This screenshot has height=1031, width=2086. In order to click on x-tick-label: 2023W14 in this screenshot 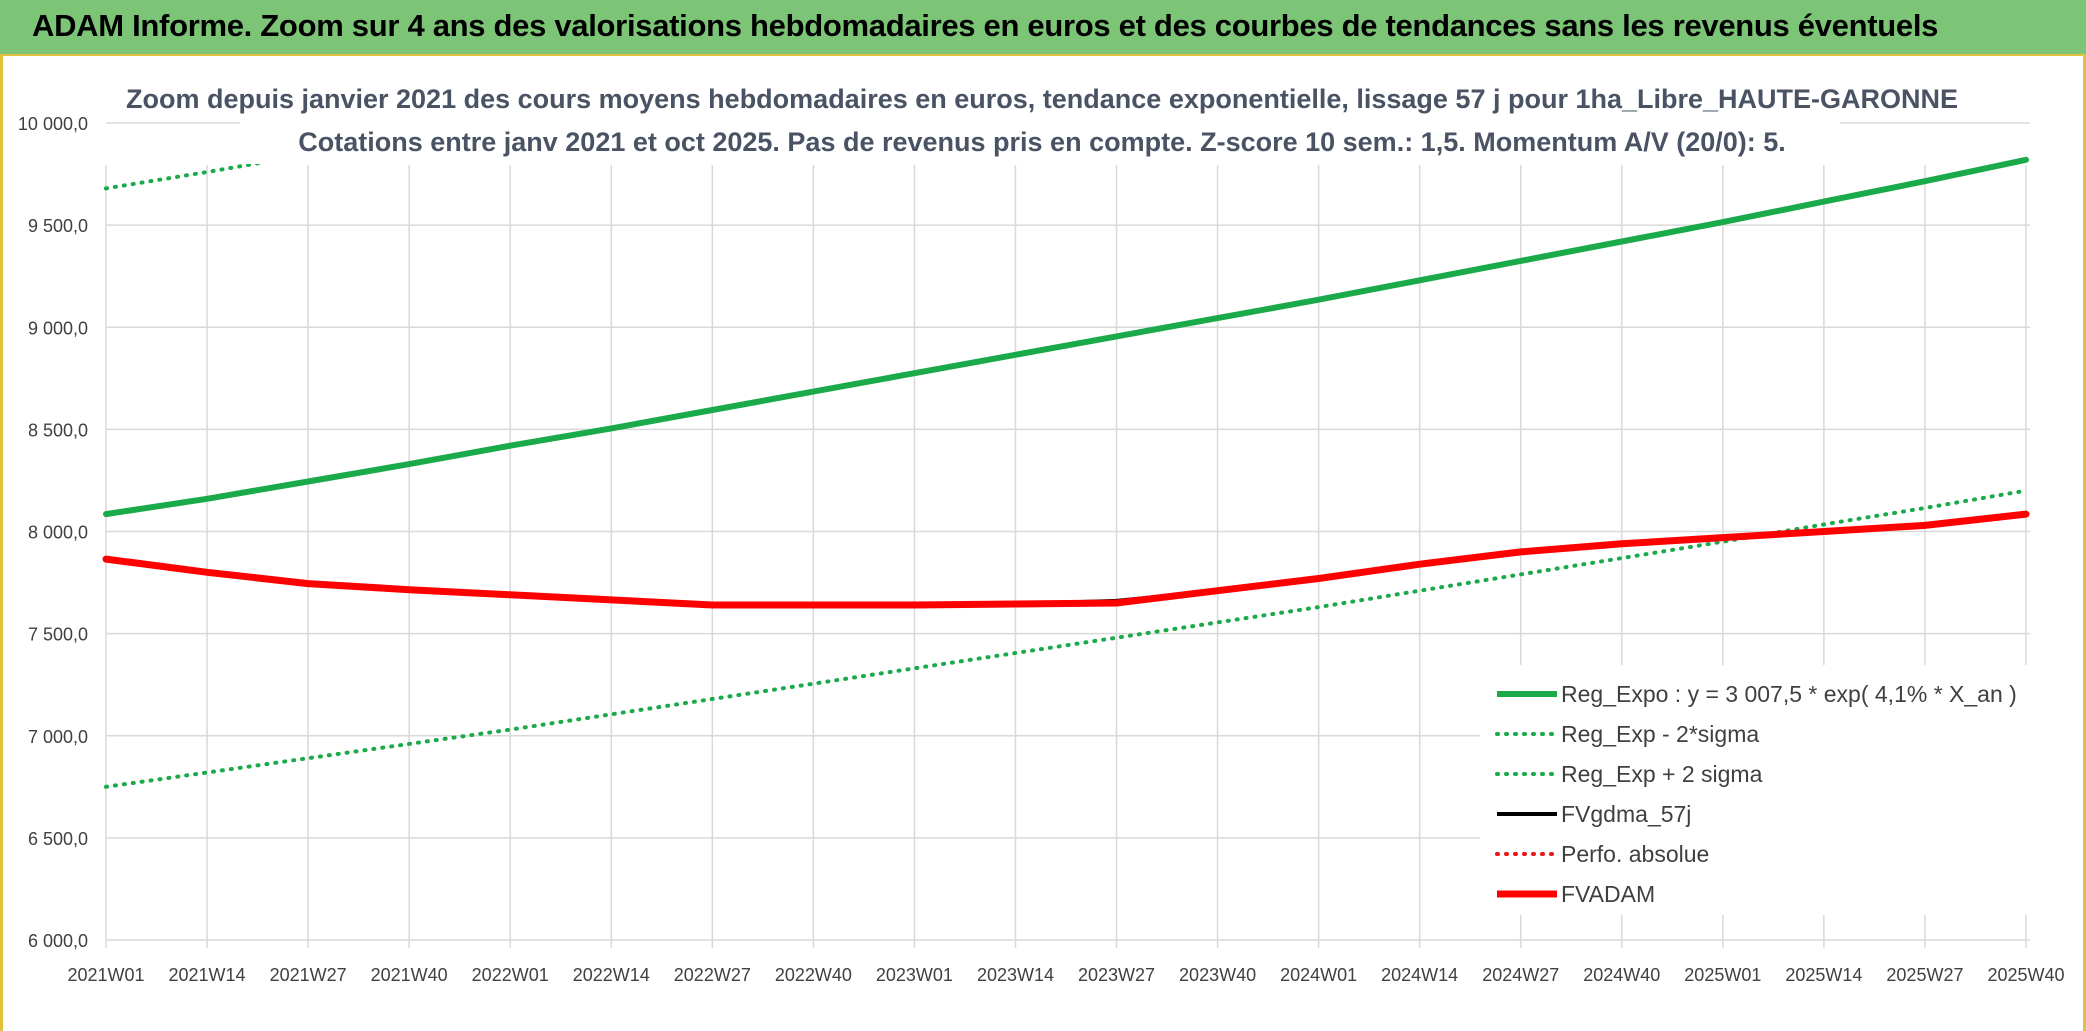, I will do `click(1015, 975)`.